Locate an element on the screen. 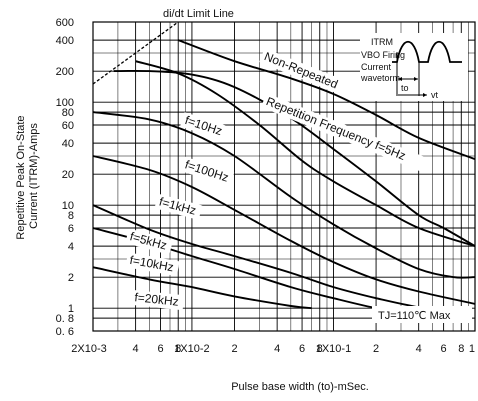  y-axis-title-line1: Repetitive Peak On-State is located at coordinates (21, 177).